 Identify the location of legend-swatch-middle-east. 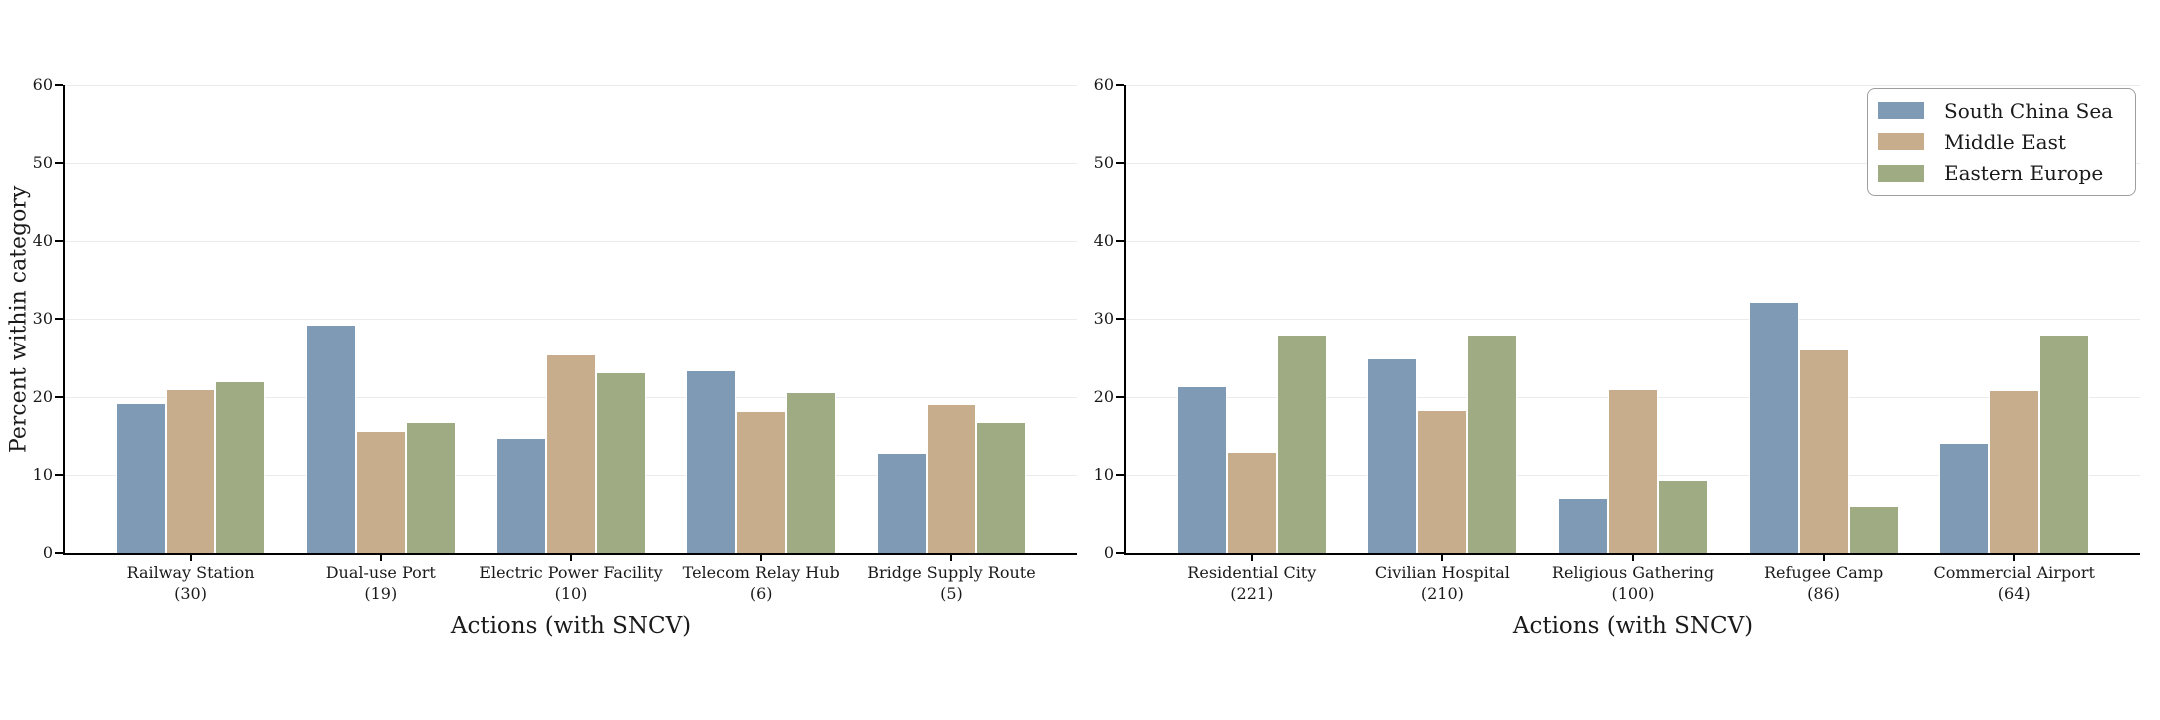
(1901, 142).